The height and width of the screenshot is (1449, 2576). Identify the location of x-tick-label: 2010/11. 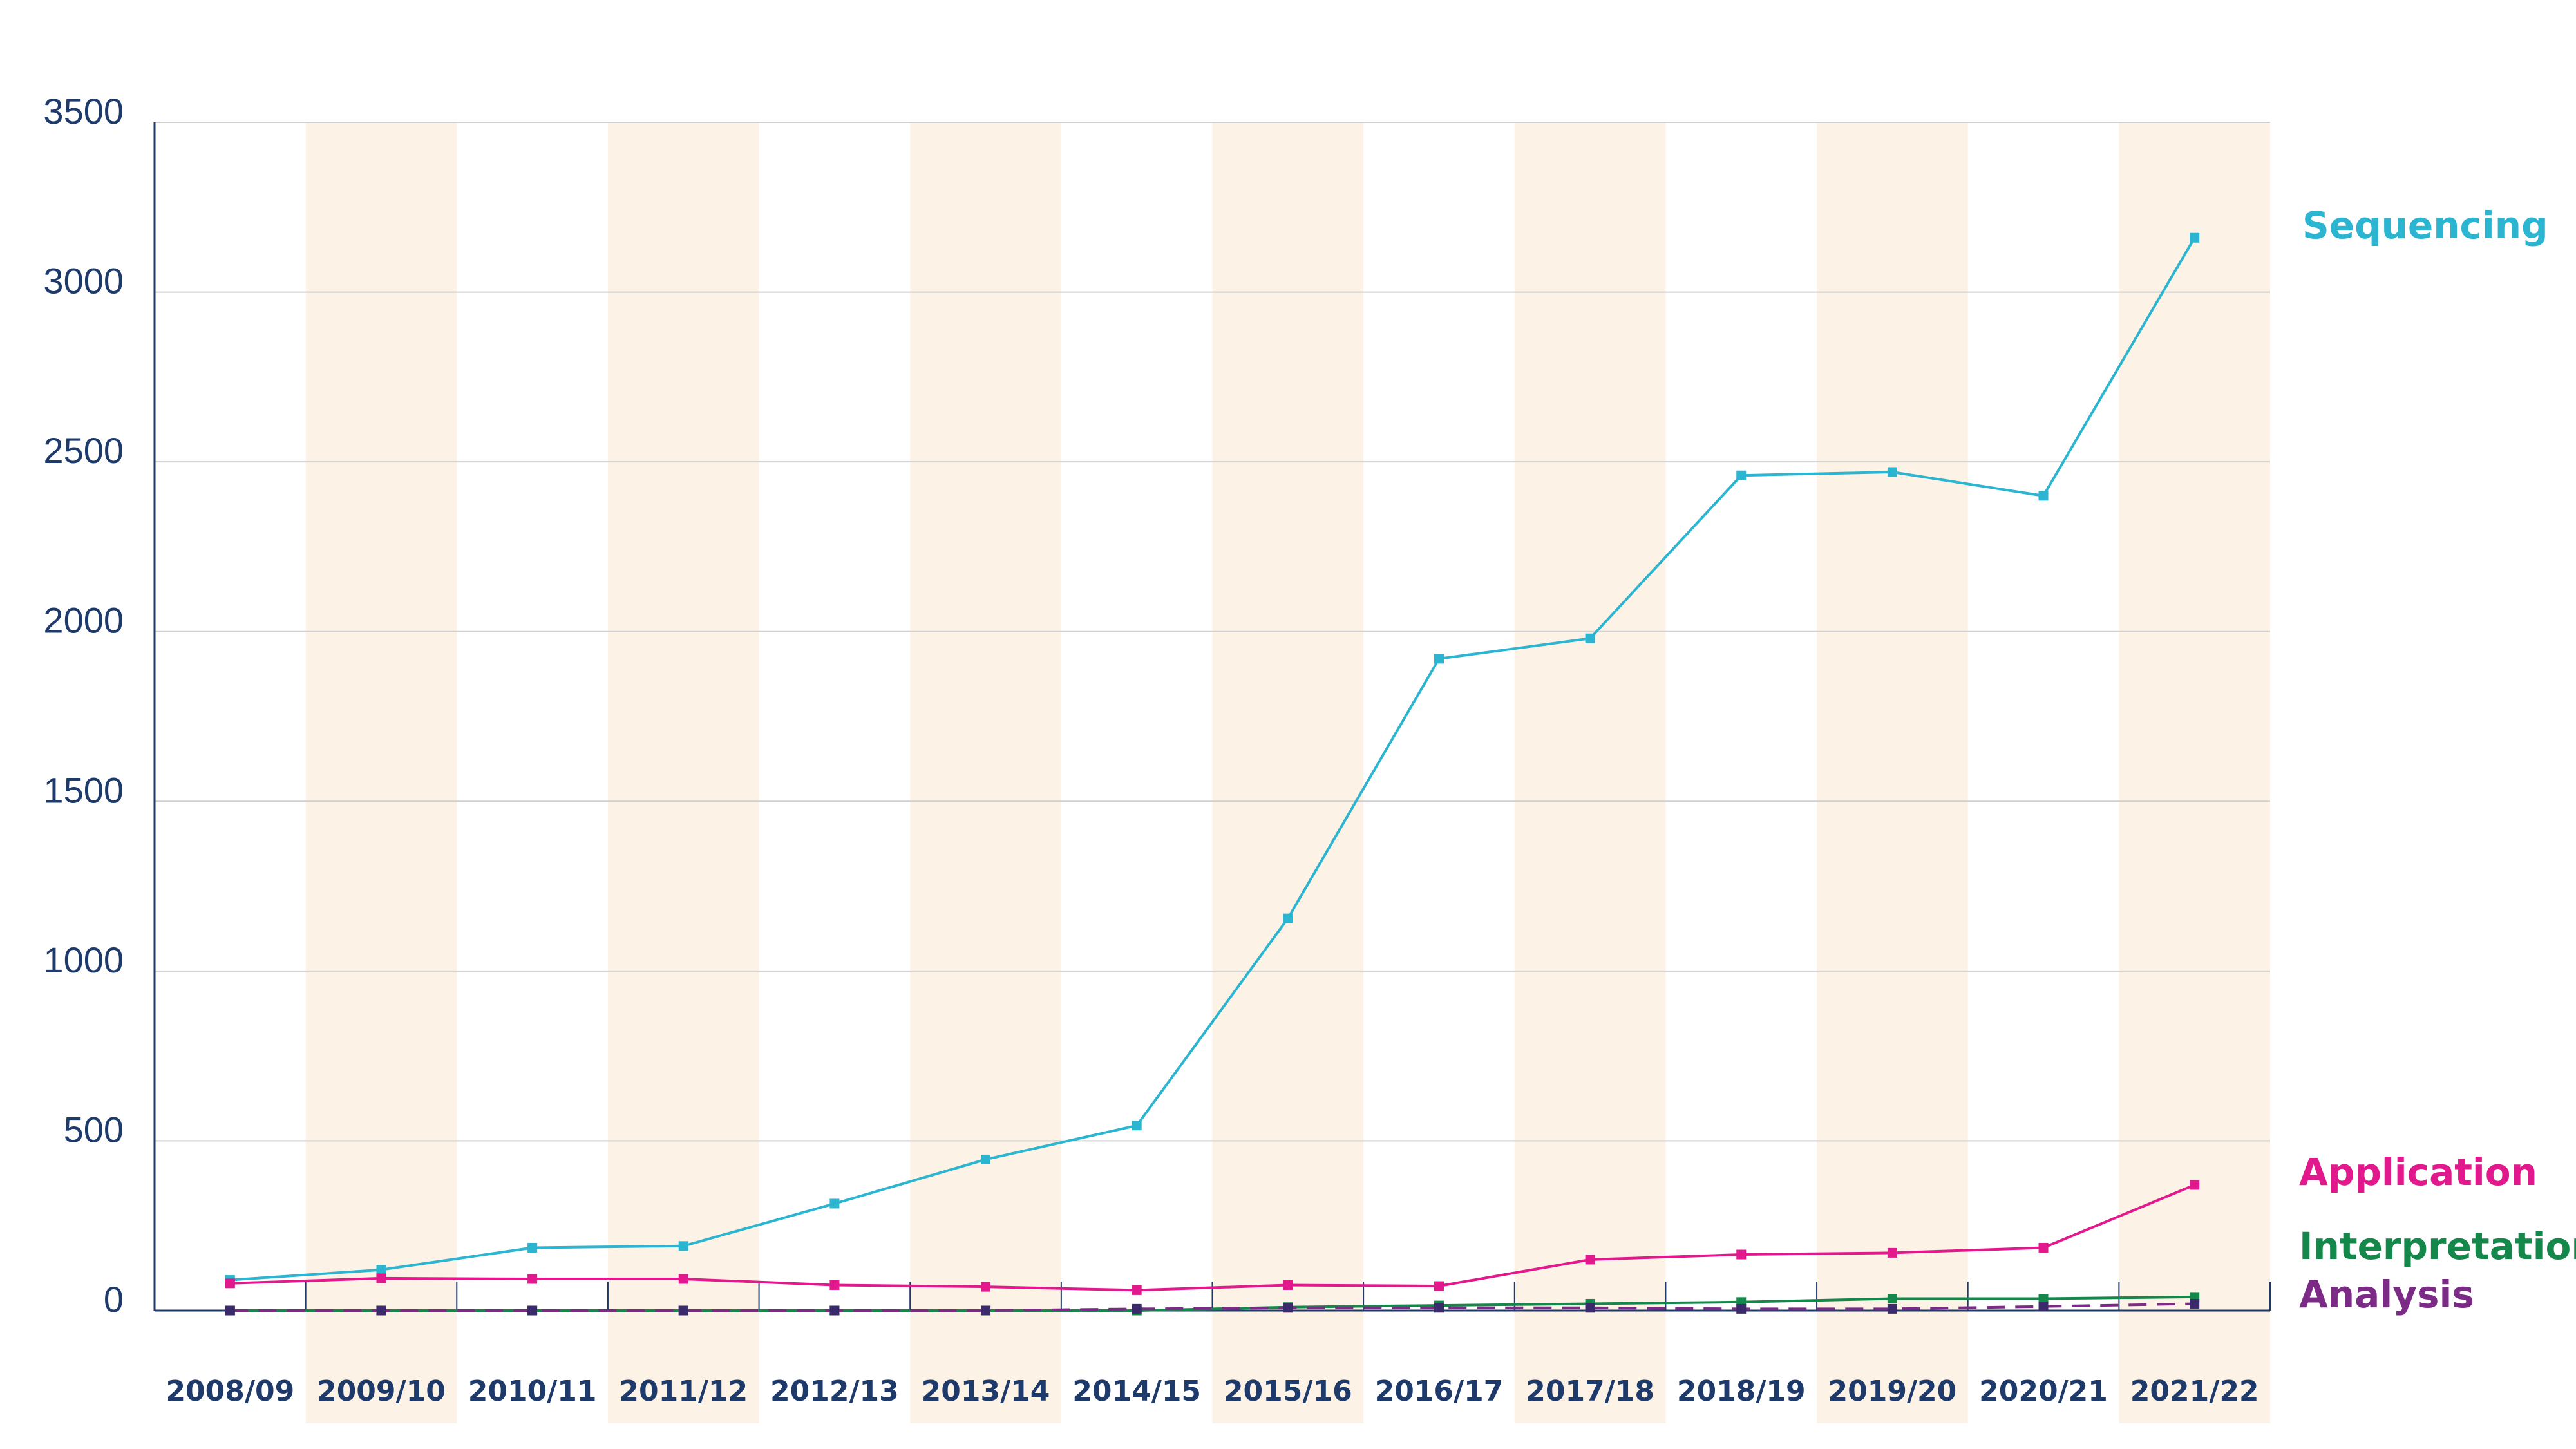
(532, 1391).